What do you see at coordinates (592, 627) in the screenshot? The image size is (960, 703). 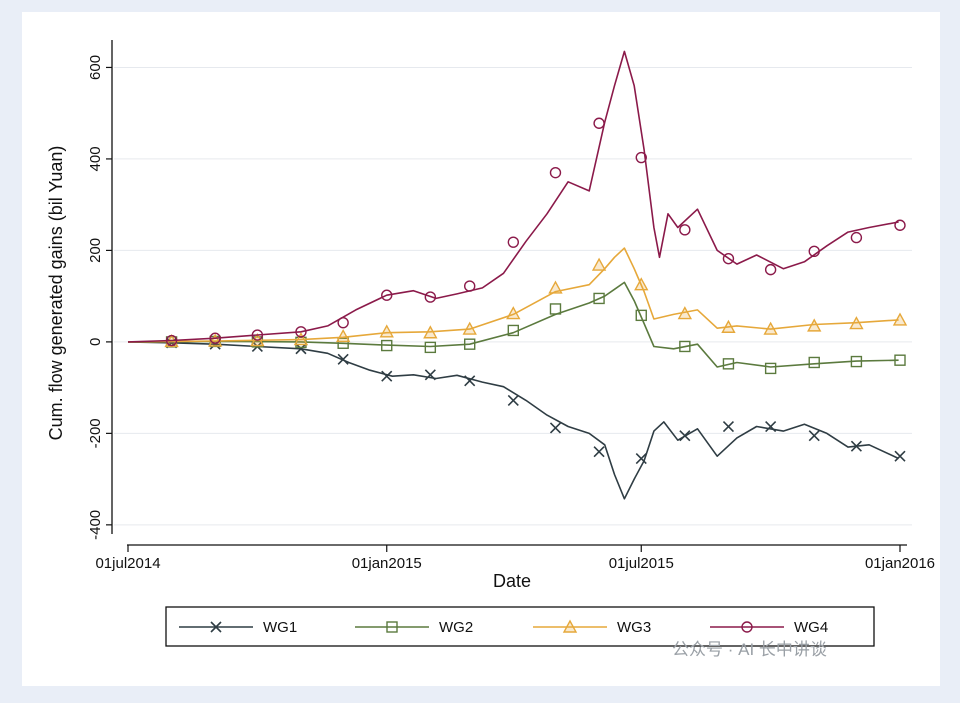 I see `legend-item-wg3: WG3` at bounding box center [592, 627].